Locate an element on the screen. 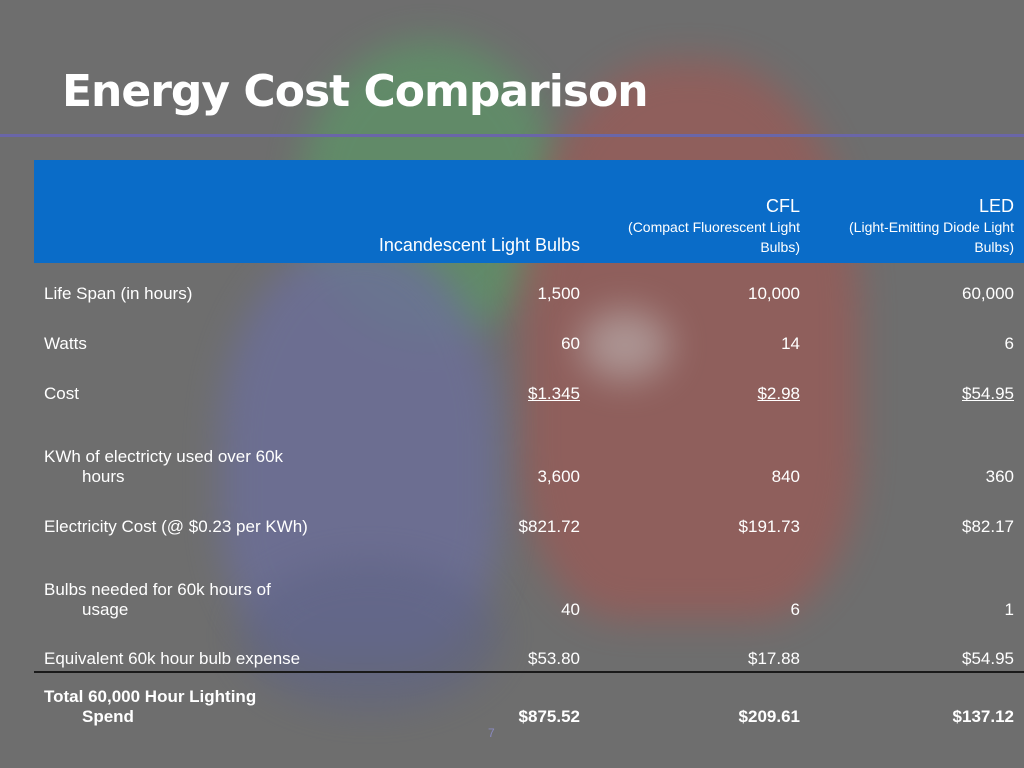 This screenshot has width=1024, height=768. header-led-title: LED is located at coordinates (996, 206).